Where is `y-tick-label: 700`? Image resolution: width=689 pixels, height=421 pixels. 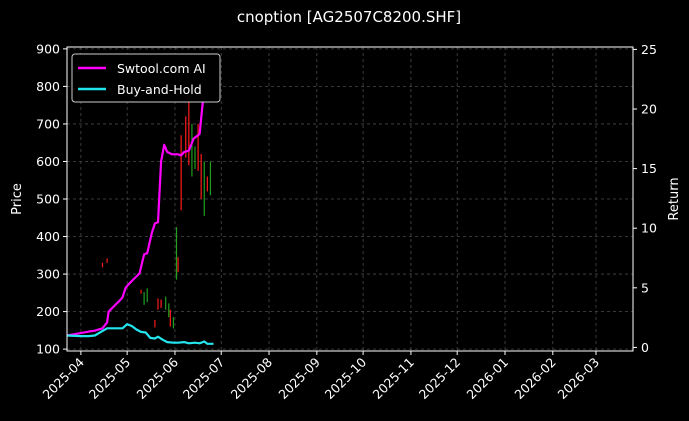 y-tick-label: 700 is located at coordinates (48, 123).